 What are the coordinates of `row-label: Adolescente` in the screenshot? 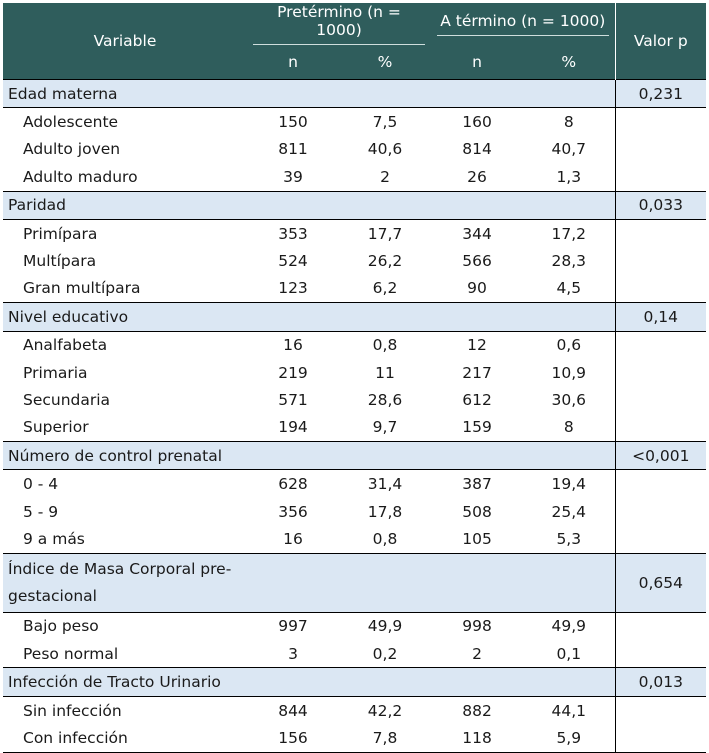 It's located at (71, 122).